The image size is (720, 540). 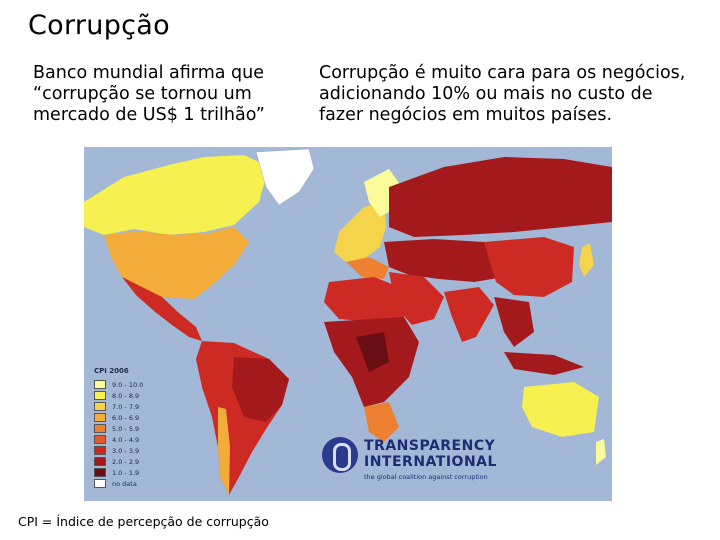 What do you see at coordinates (364, 299) in the screenshot?
I see `north-africa-region` at bounding box center [364, 299].